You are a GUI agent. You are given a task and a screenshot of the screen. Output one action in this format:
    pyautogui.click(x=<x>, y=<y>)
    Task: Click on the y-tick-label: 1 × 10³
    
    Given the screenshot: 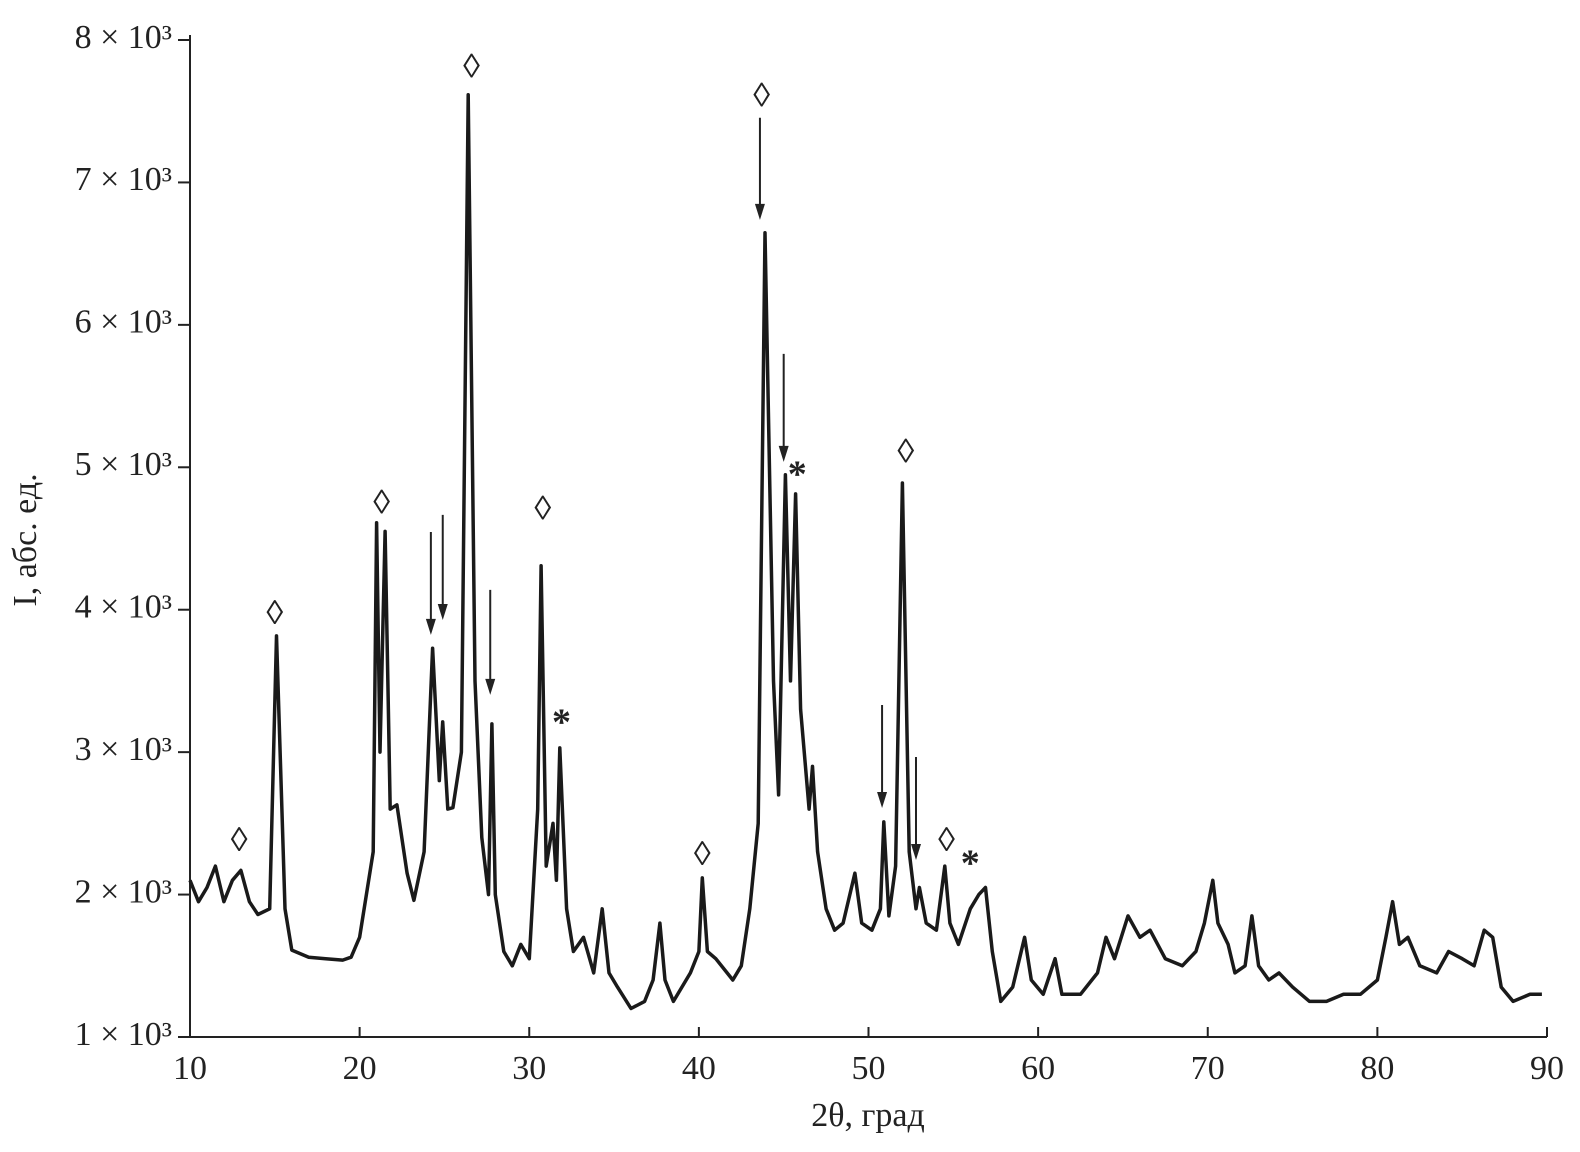 What is the action you would take?
    pyautogui.click(x=123, y=1034)
    